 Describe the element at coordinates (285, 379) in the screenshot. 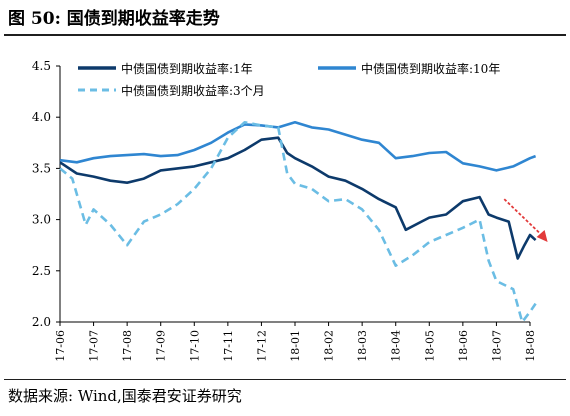

I see `source-rule` at that location.